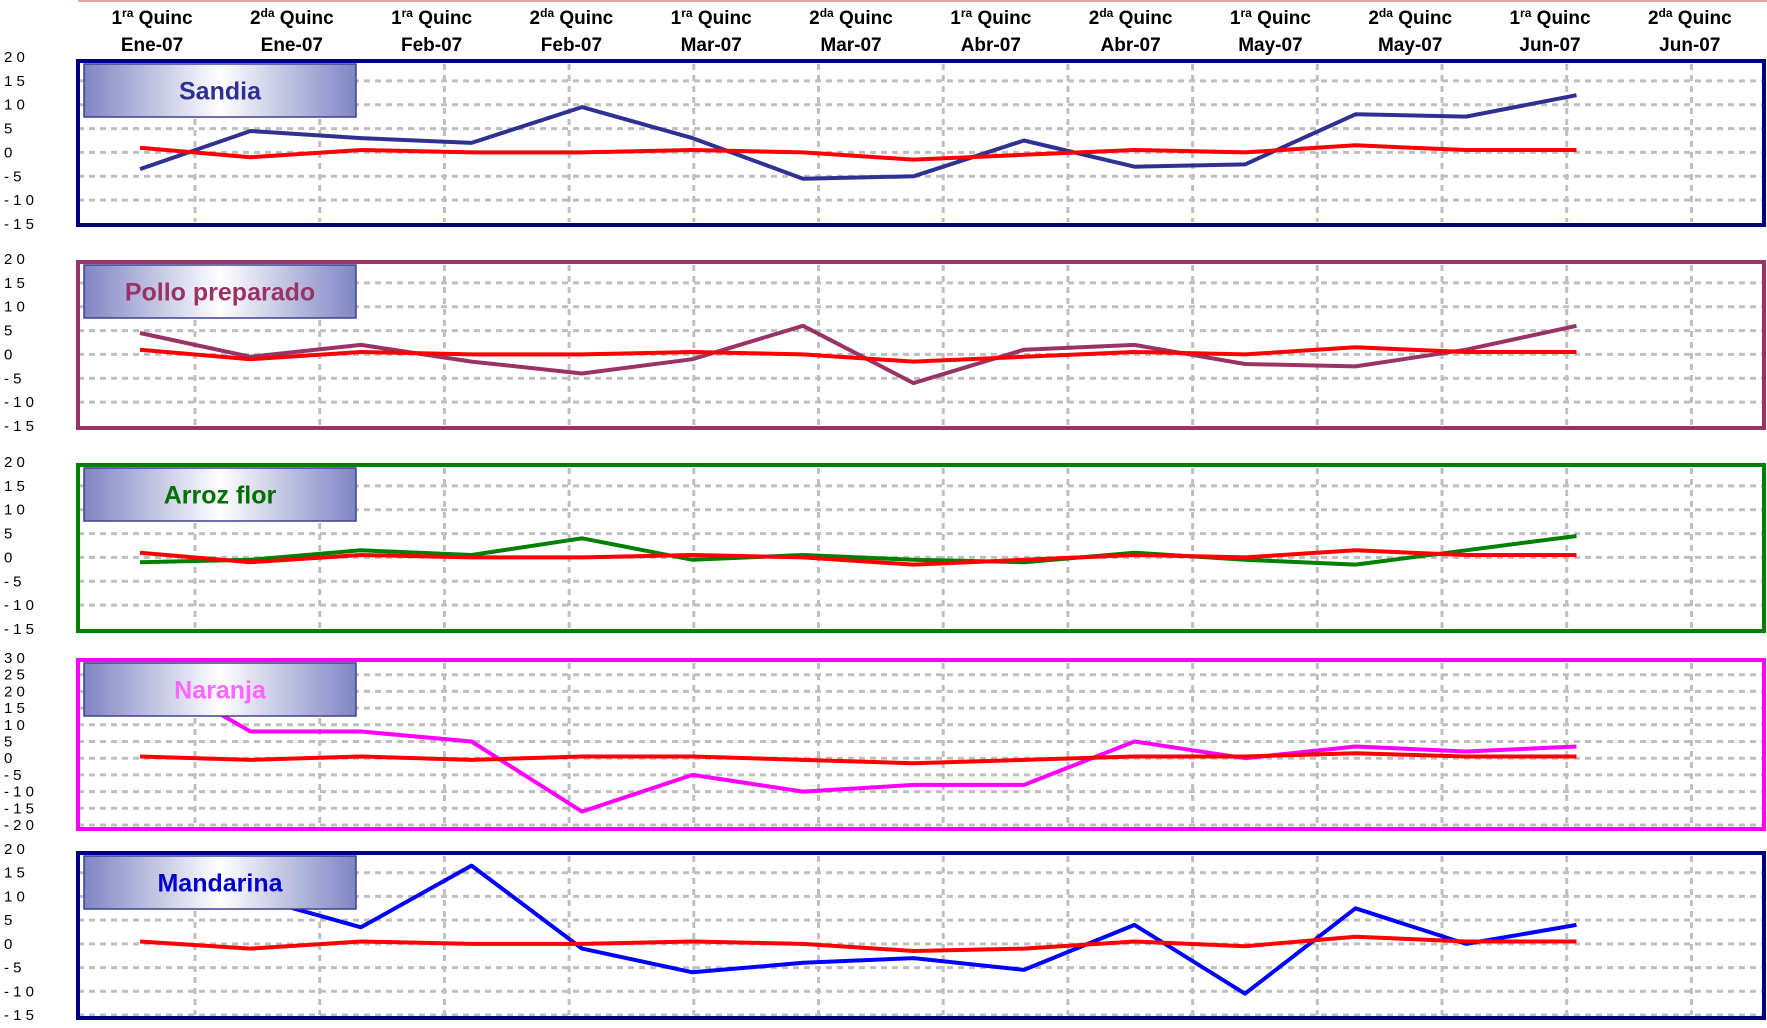  I want to click on top-border-line, so click(922, 1).